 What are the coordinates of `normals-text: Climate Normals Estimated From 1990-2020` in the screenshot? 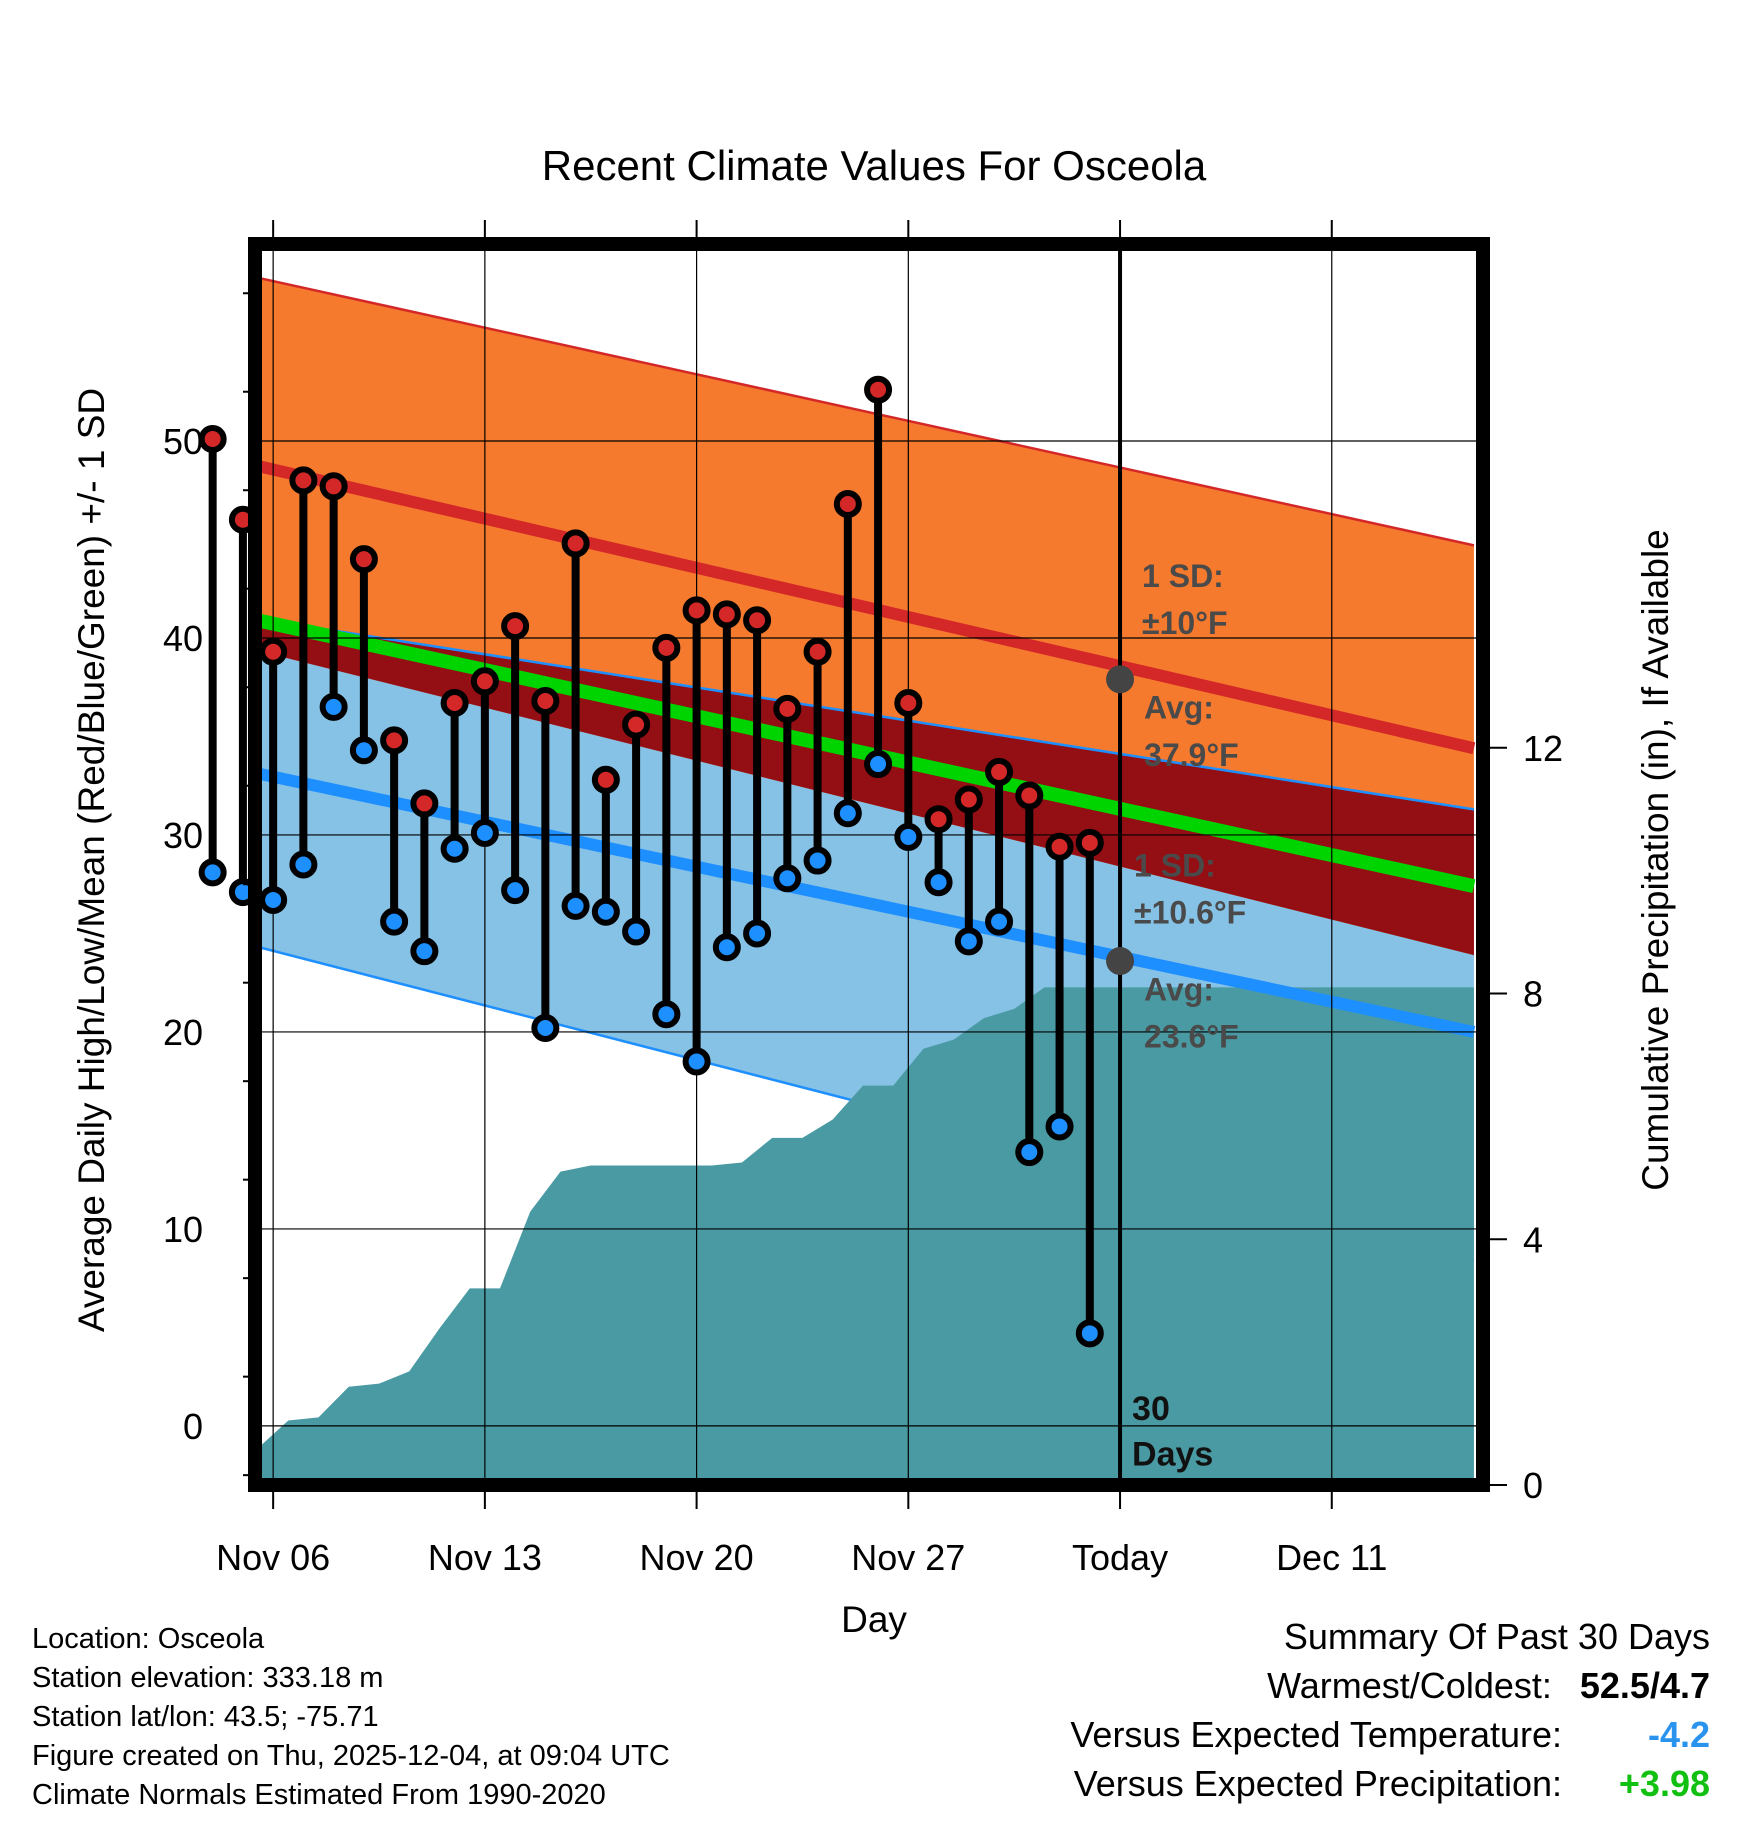 It's located at (319, 1795).